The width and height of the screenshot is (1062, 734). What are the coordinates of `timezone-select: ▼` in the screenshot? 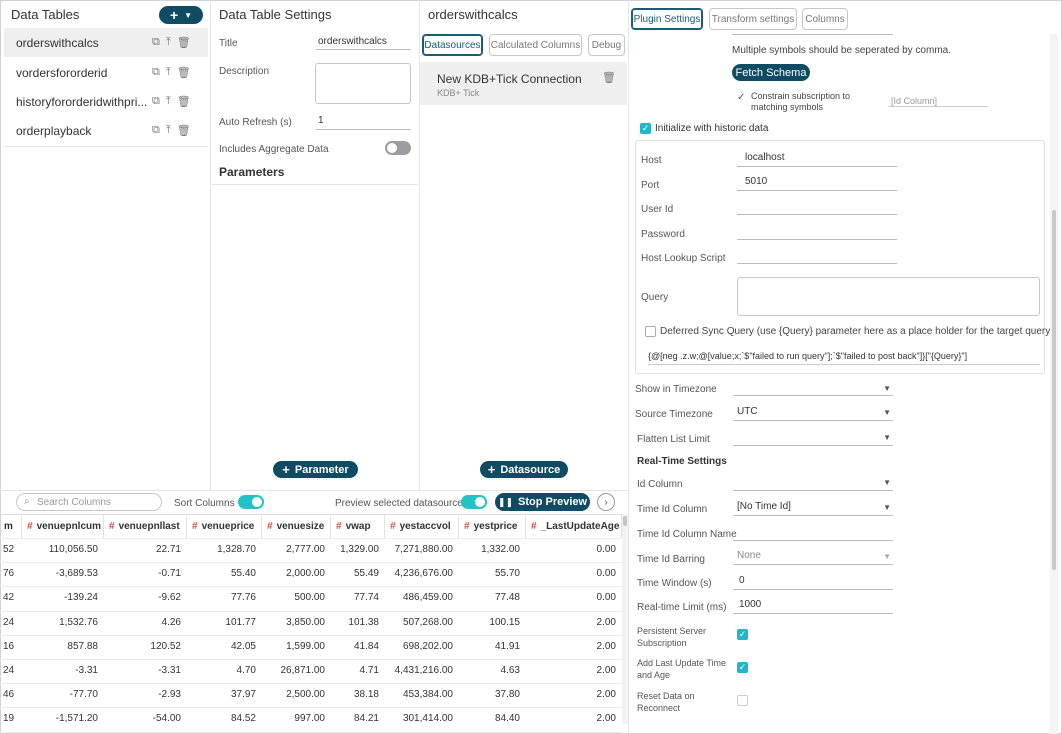 It's located at (813, 389).